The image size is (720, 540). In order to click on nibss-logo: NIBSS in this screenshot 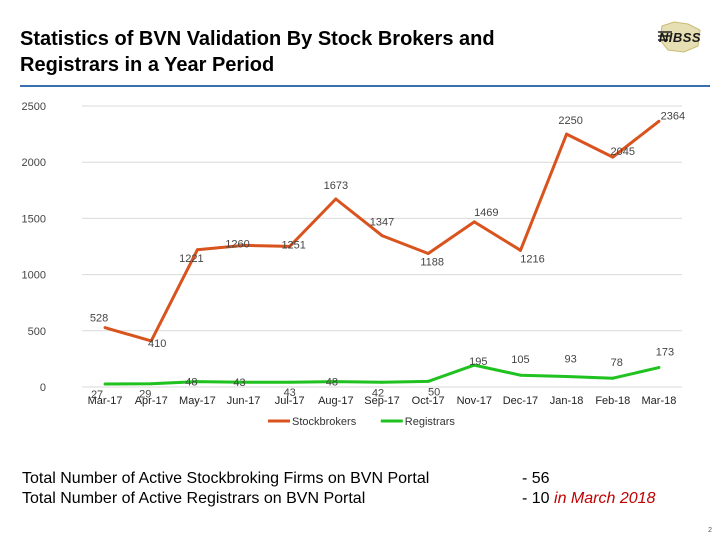, I will do `click(680, 37)`.